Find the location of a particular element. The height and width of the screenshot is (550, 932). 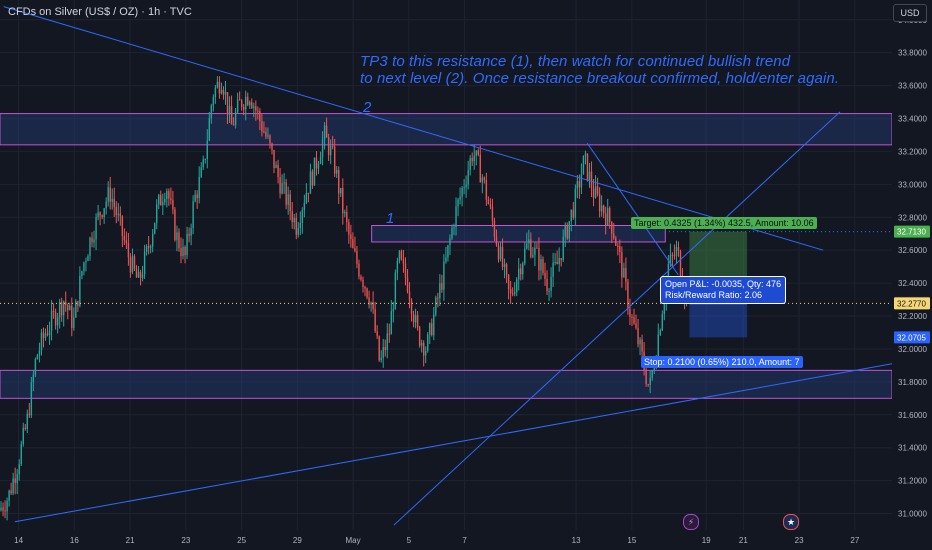

lightning-icon: ⚡ is located at coordinates (691, 522).